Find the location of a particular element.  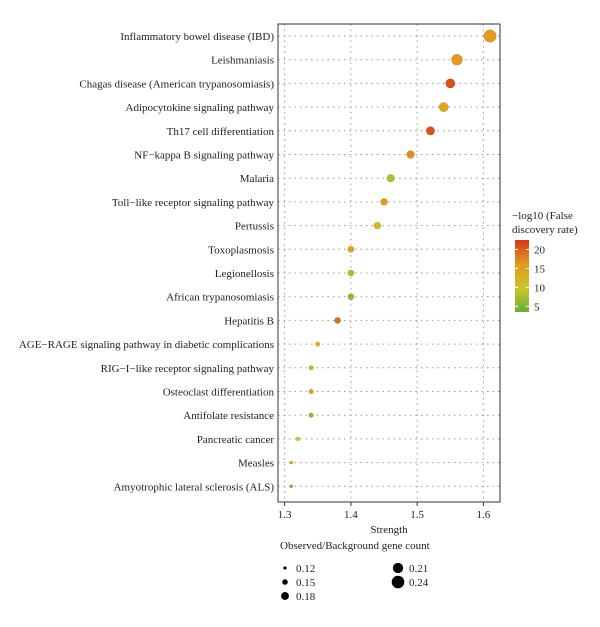

color-legend-label: 20 is located at coordinates (540, 250).